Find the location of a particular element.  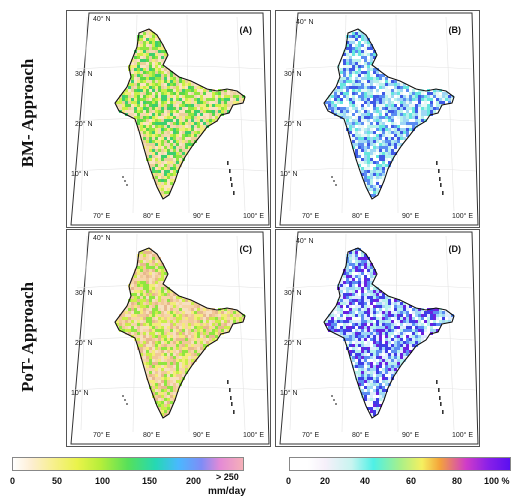

panel-label-b: (B) is located at coordinates (455, 30).